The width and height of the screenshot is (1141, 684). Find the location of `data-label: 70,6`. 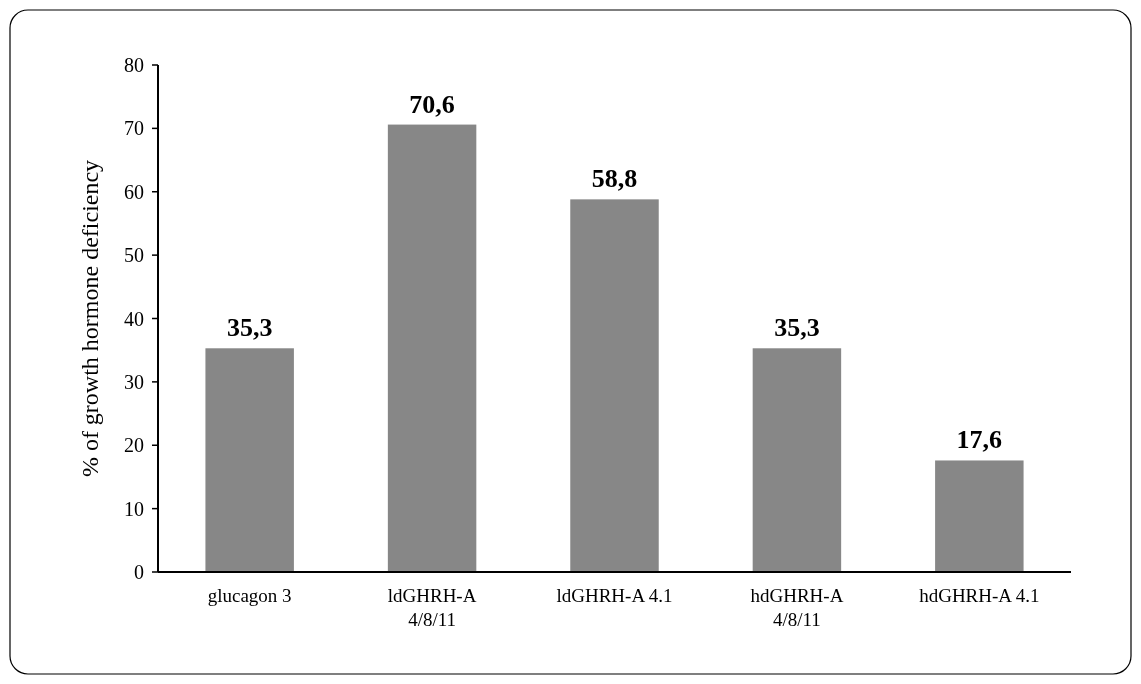

data-label: 70,6 is located at coordinates (432, 104).